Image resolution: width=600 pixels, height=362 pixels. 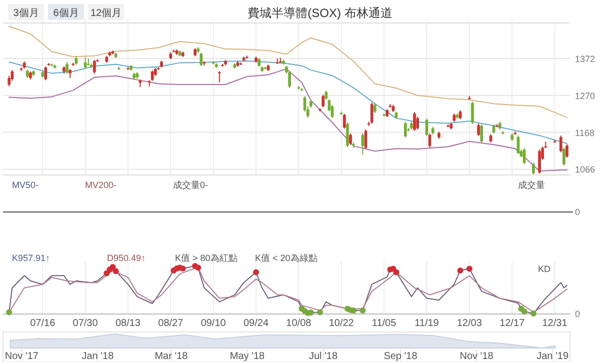 I want to click on text: 成交量, so click(x=531, y=185).